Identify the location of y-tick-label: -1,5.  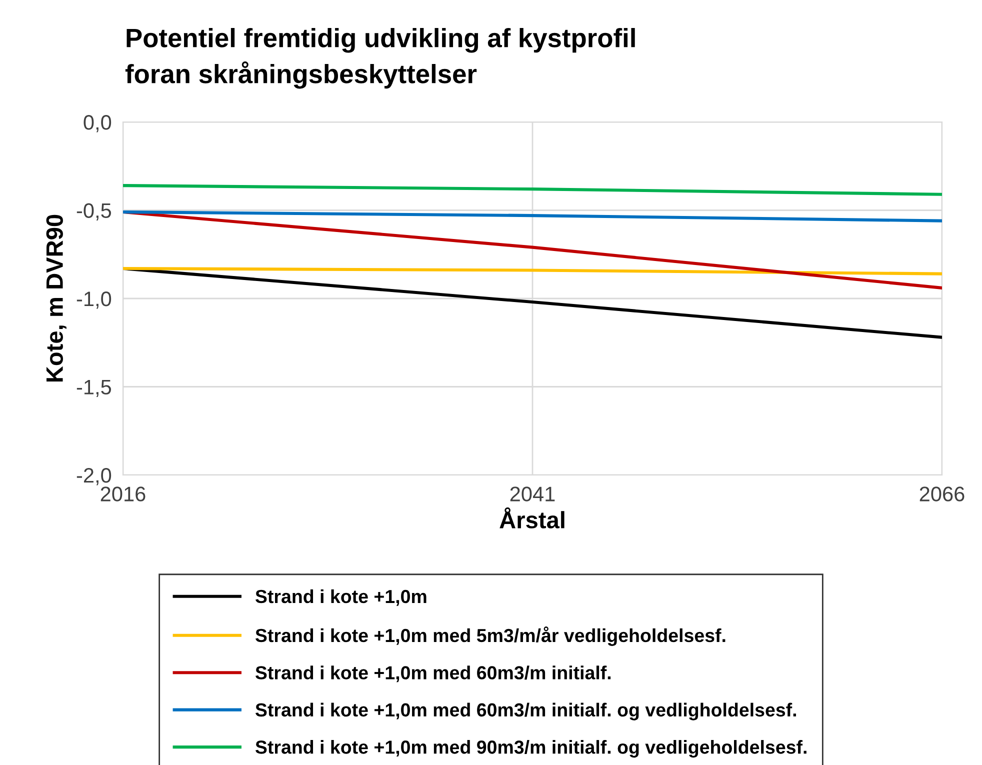
(94, 388).